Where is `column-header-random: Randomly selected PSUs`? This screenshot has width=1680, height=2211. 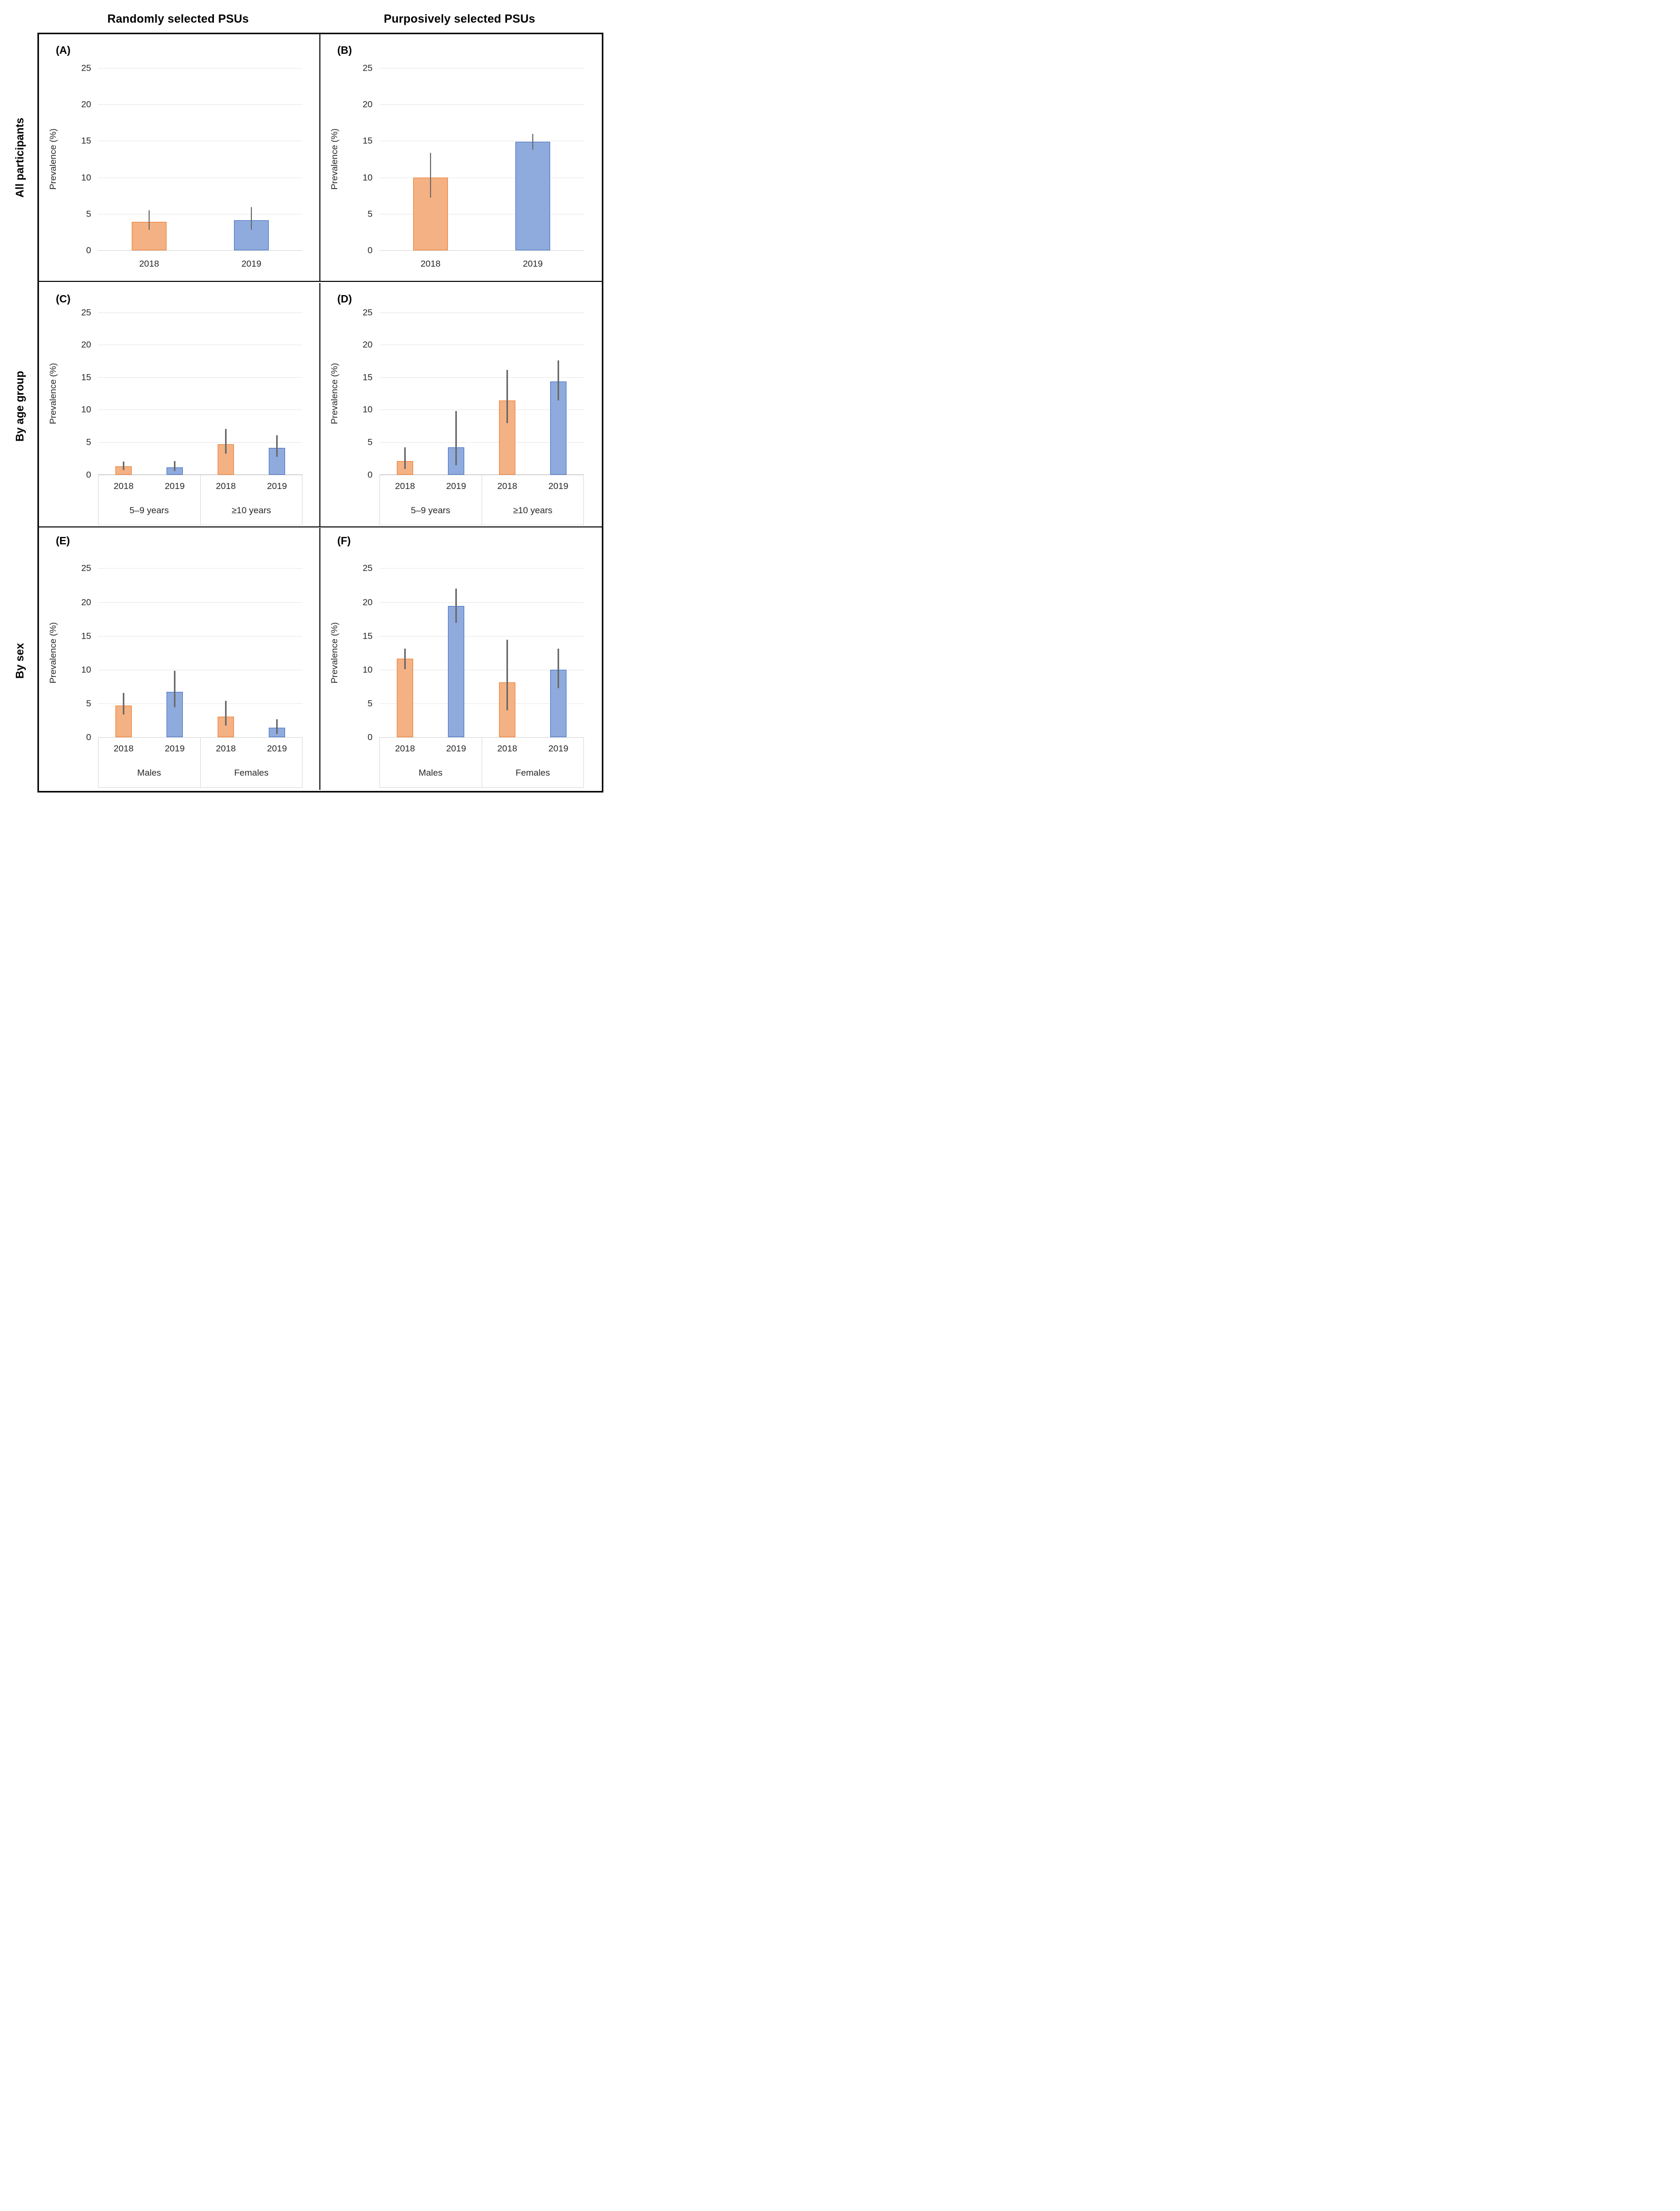 column-header-random: Randomly selected PSUs is located at coordinates (178, 19).